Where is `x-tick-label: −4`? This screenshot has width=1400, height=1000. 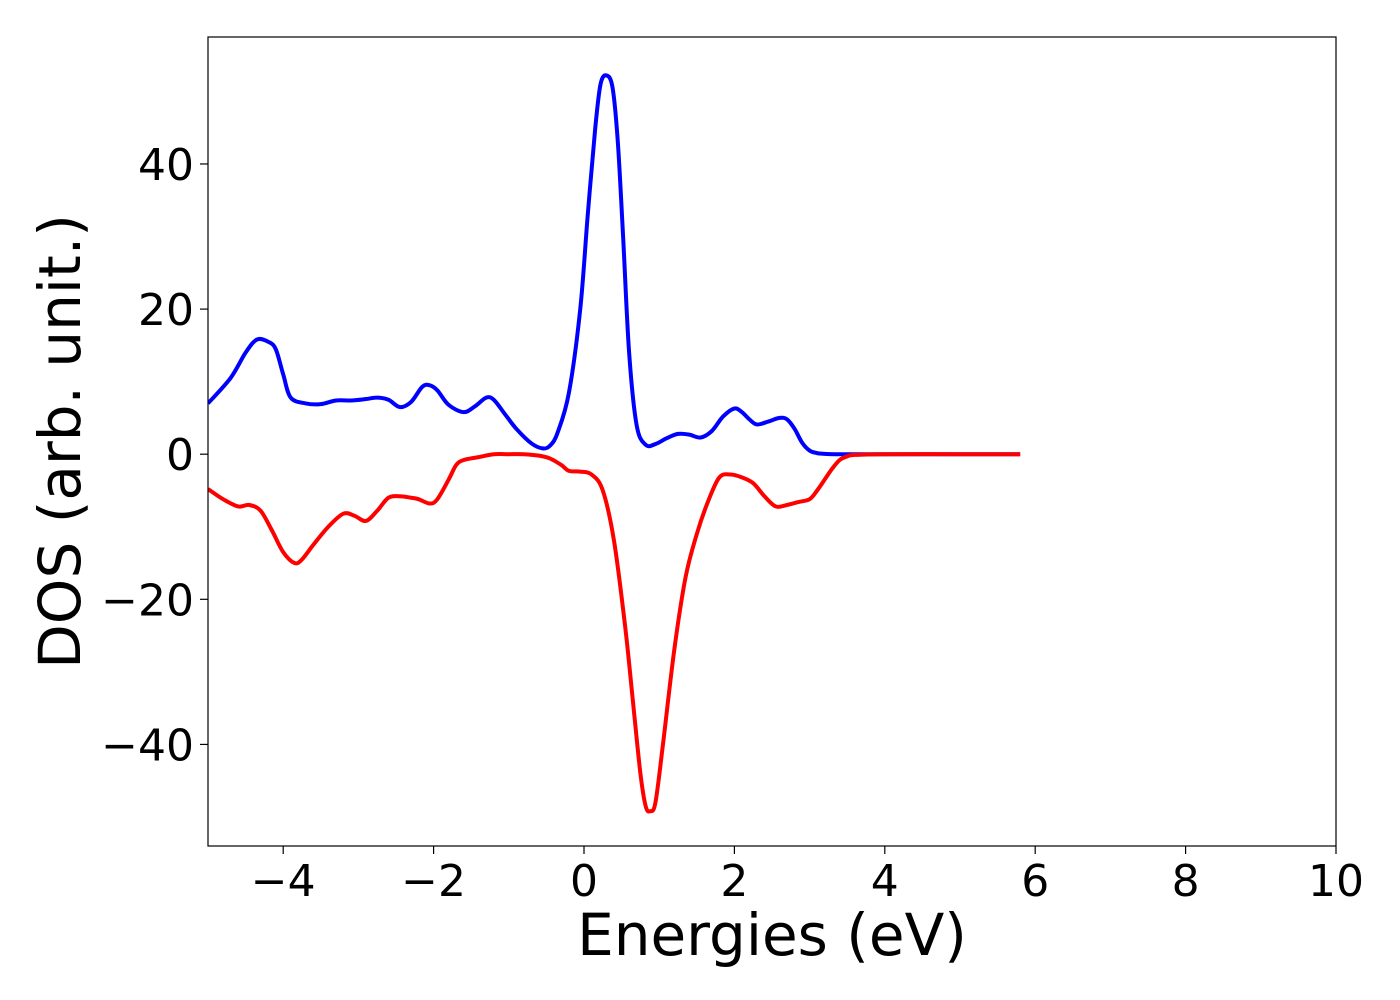
x-tick-label: −4 is located at coordinates (283, 881).